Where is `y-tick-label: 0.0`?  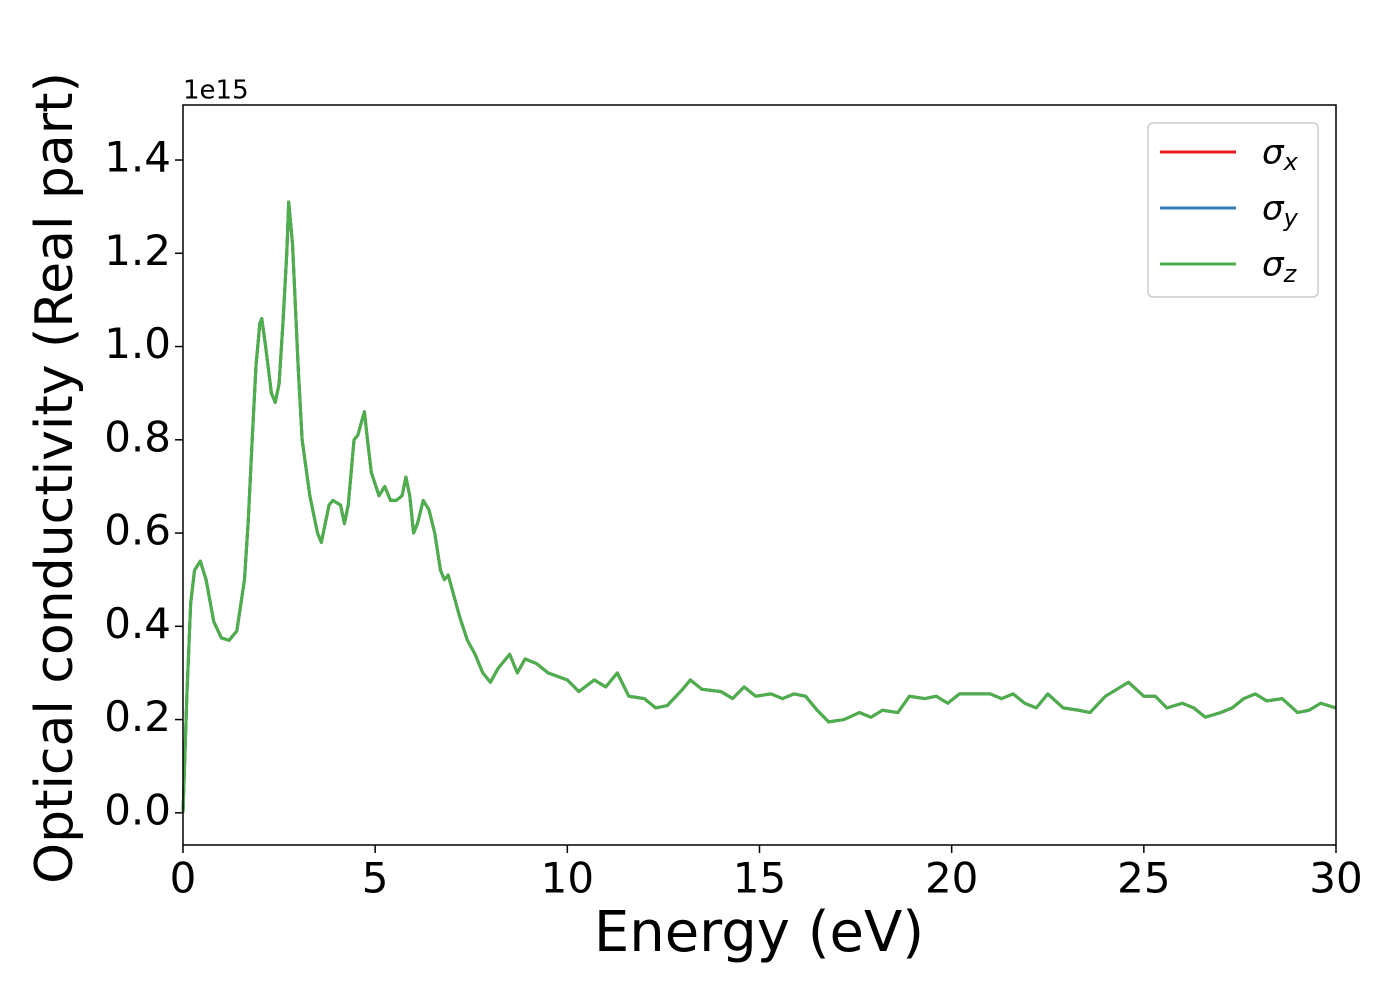 y-tick-label: 0.0 is located at coordinates (137, 809).